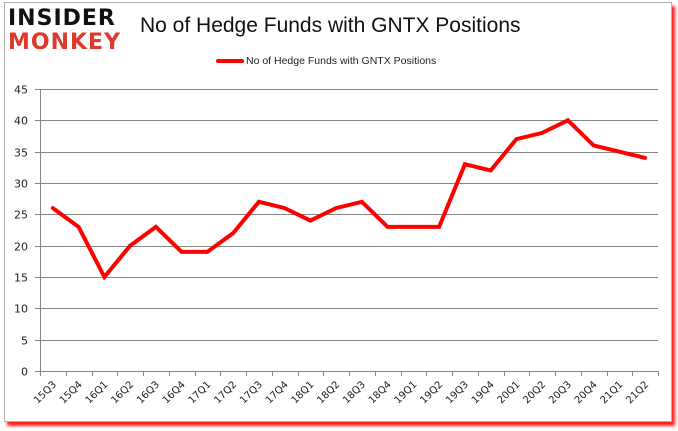 This screenshot has height=431, width=678. Describe the element at coordinates (509, 392) in the screenshot. I see `x-tick-label: 20Q1` at that location.